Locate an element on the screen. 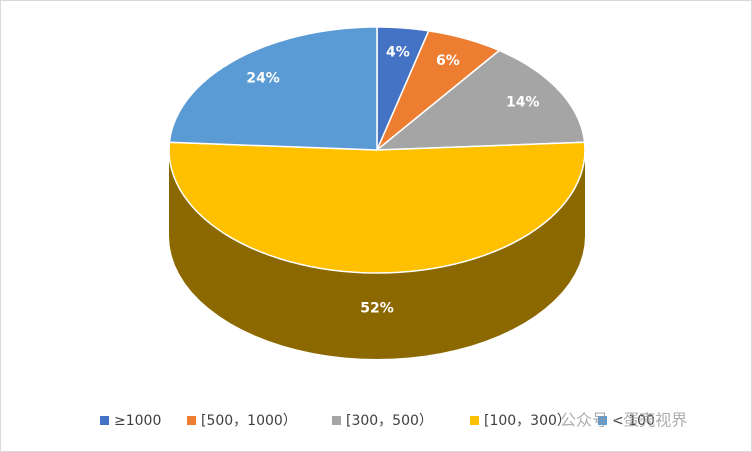  legend: ≥1000 [500，1000） [300，500） [100，300） < 100 is located at coordinates (377, 421).